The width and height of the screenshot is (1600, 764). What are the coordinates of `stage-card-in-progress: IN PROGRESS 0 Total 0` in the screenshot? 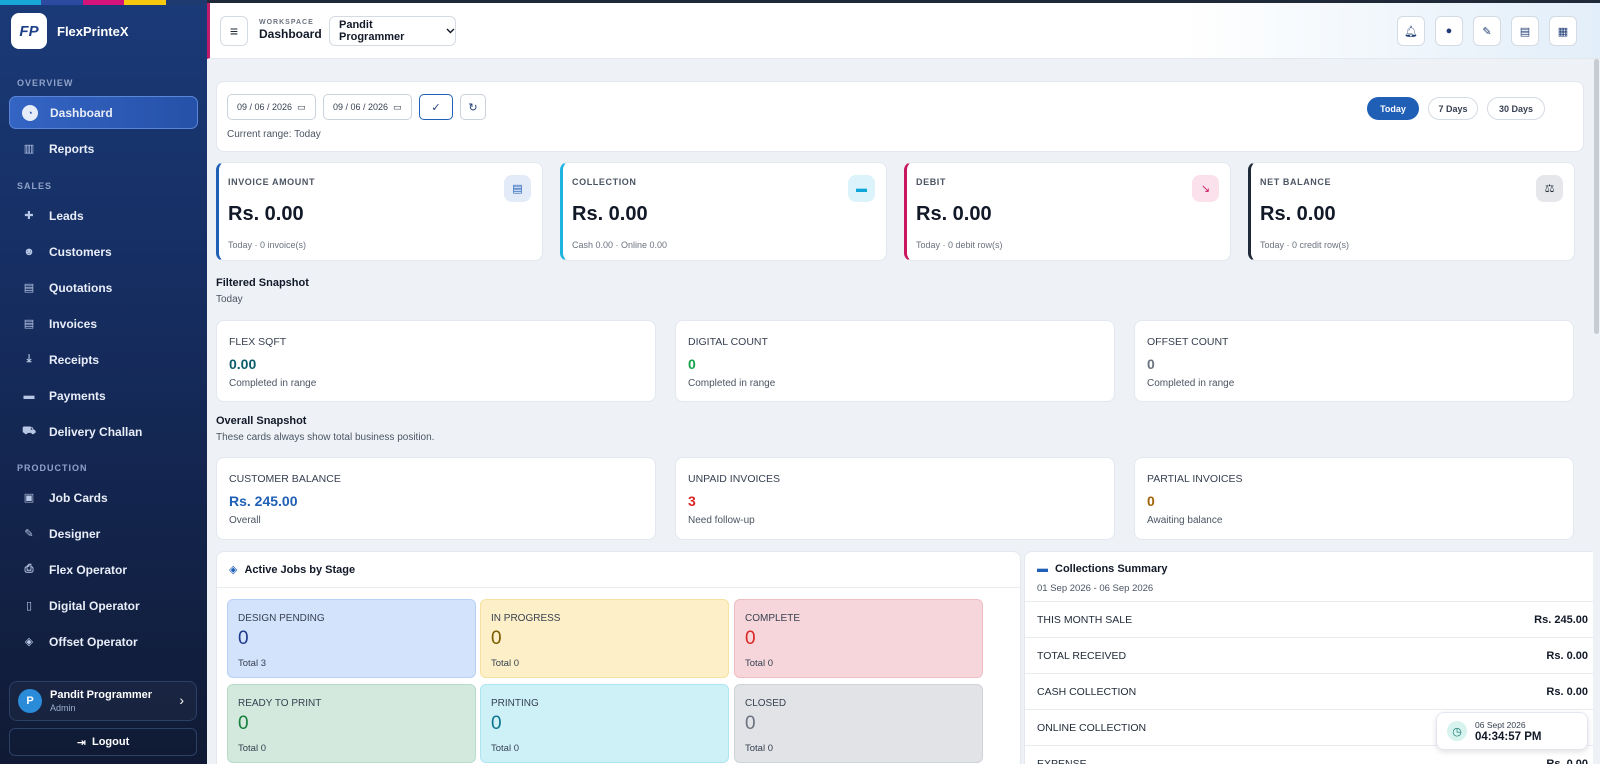 It's located at (604, 638).